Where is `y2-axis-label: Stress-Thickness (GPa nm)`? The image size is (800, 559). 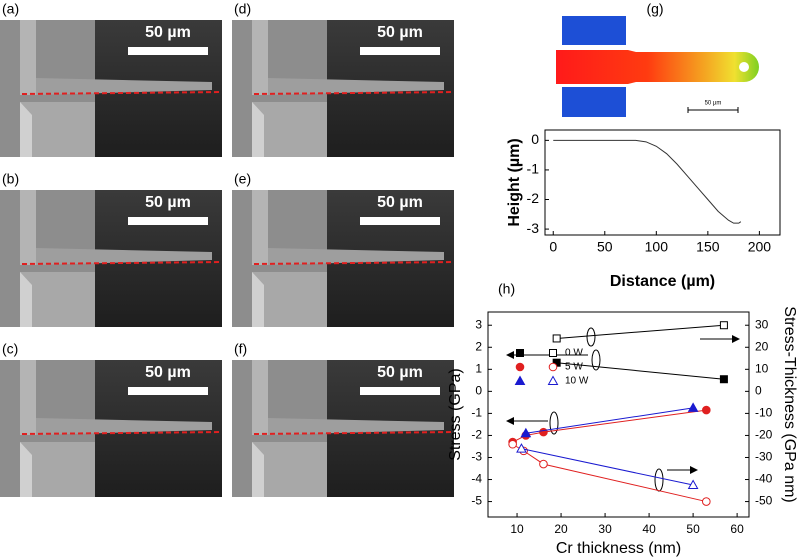
y2-axis-label: Stress-Thickness (GPa nm) is located at coordinates (789, 404).